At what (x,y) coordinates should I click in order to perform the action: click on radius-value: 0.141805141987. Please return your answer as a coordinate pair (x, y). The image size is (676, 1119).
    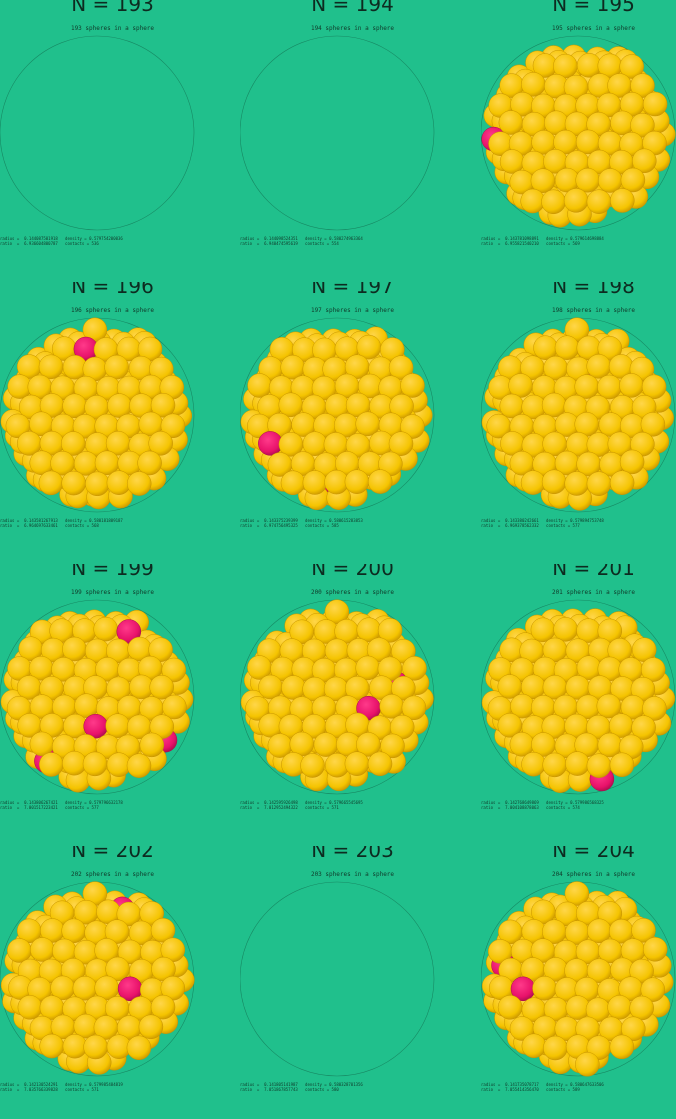
    Looking at the image, I should click on (281, 1084).